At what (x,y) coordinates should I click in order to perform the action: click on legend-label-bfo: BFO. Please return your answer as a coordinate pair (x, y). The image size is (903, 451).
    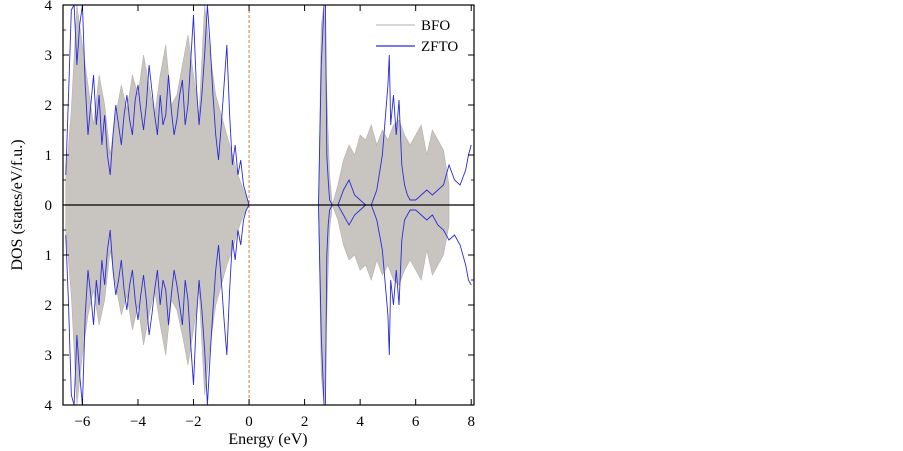
    Looking at the image, I should click on (435, 26).